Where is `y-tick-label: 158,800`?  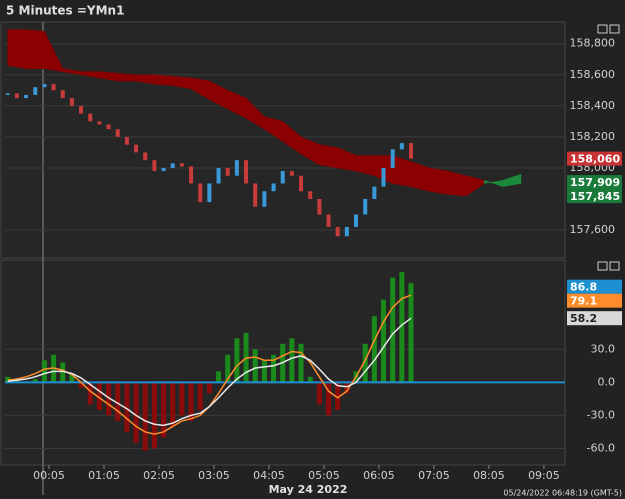
y-tick-label: 158,800 is located at coordinates (593, 43).